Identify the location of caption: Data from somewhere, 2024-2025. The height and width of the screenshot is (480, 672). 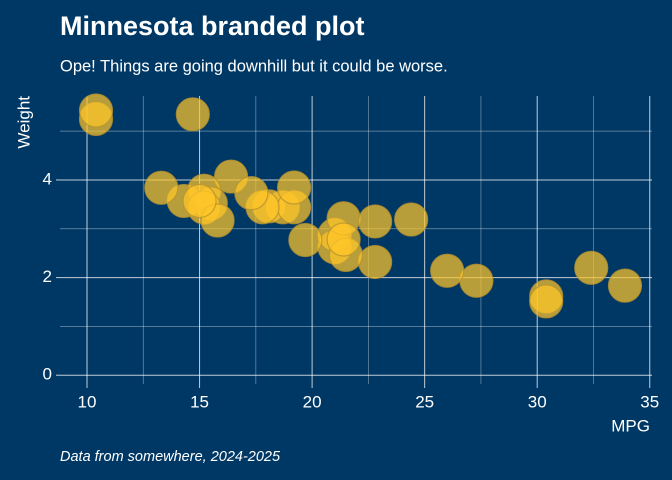
(170, 457).